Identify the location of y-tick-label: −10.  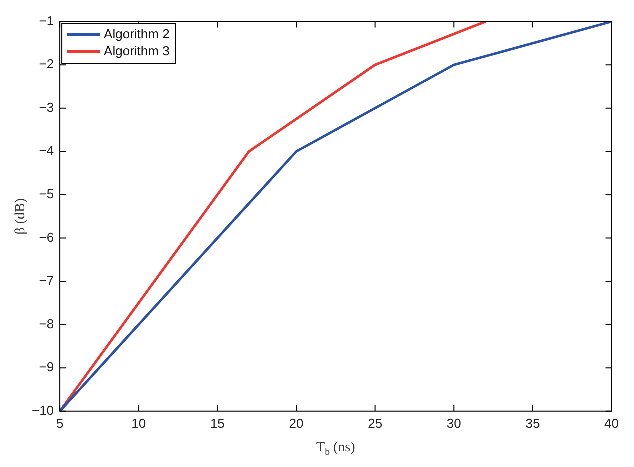
(43, 410).